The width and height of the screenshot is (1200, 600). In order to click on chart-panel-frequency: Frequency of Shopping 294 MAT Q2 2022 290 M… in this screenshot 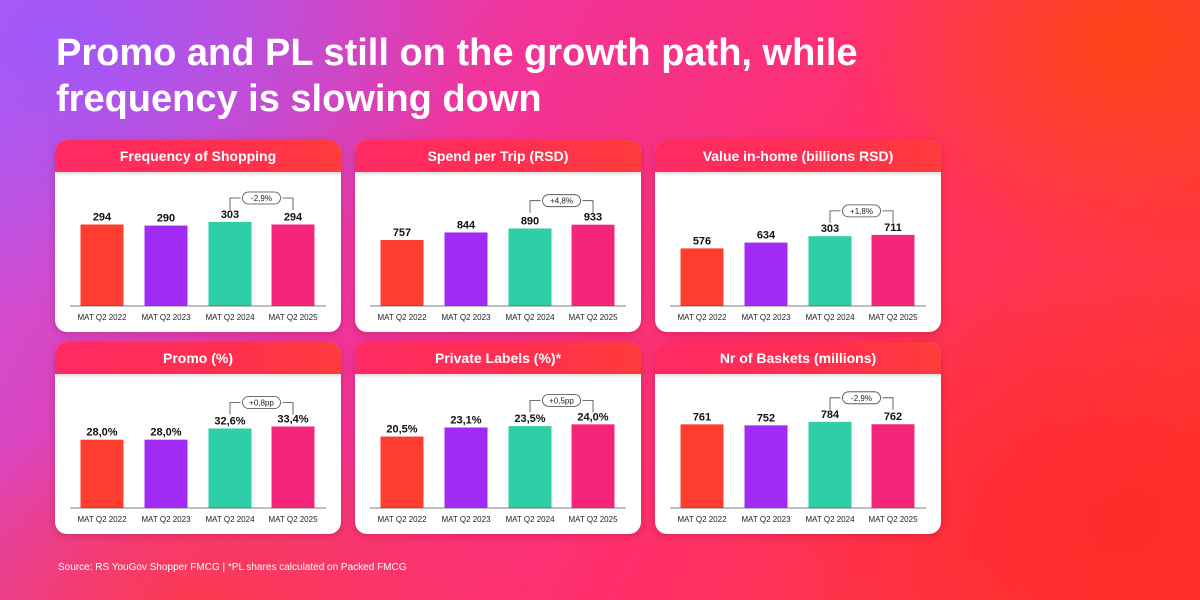, I will do `click(198, 236)`.